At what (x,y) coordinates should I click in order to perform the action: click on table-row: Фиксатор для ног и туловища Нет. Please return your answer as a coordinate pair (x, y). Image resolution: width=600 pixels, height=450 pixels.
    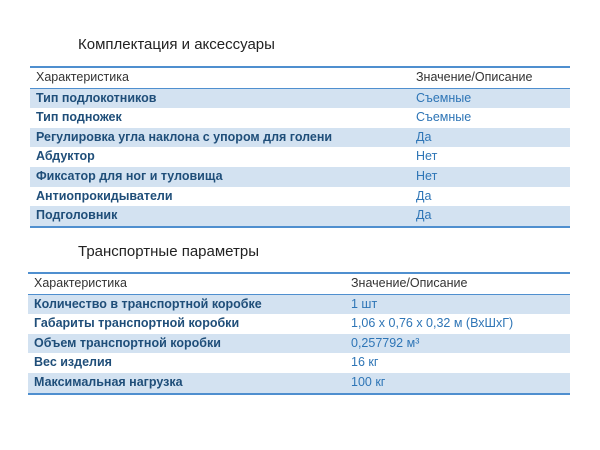
    Looking at the image, I should click on (300, 176).